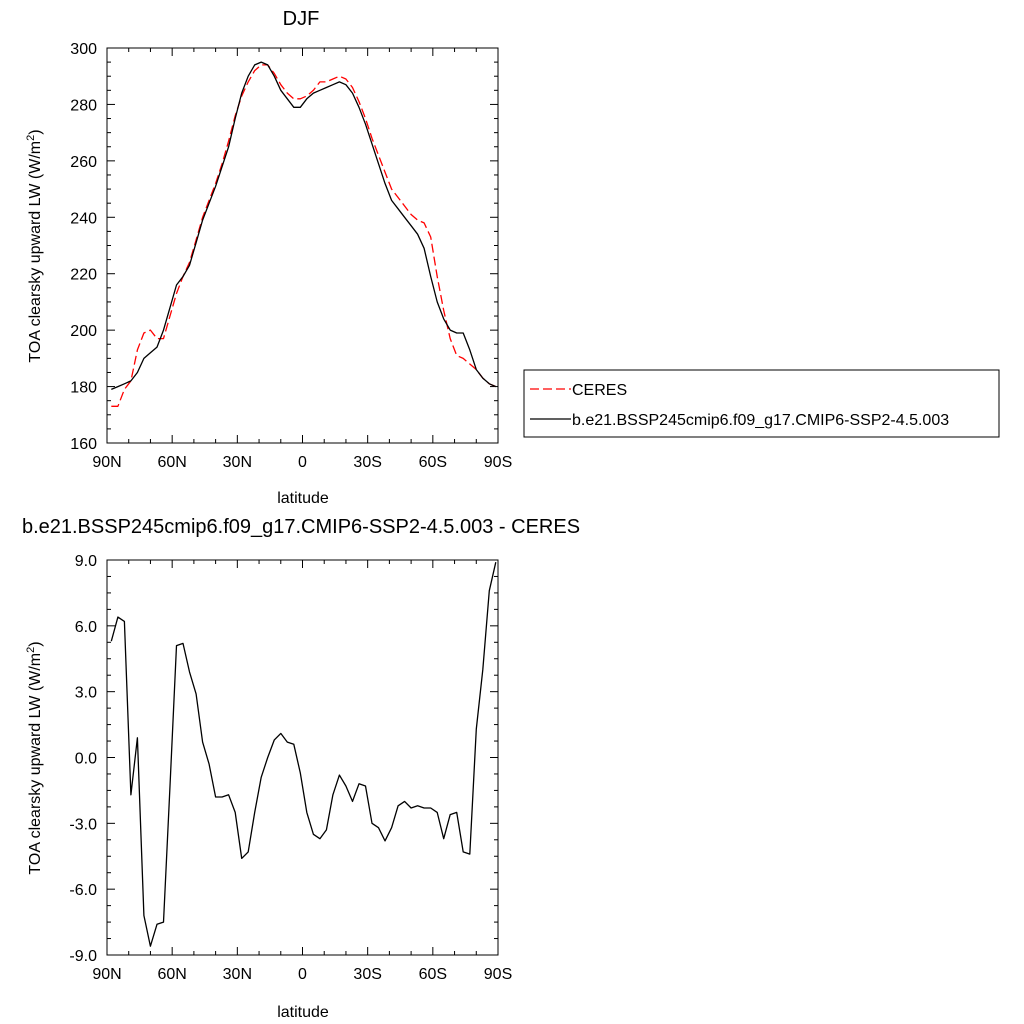 The height and width of the screenshot is (1024, 1024). I want to click on y-tick-label: -9.0, so click(83, 956).